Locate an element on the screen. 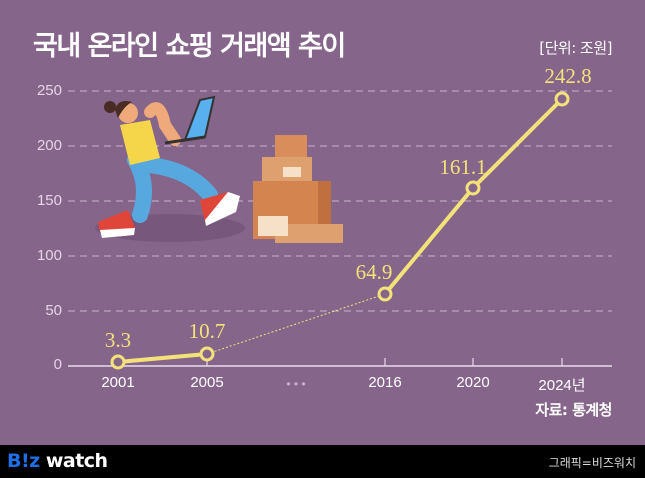  y-tick-50: 50 is located at coordinates (53, 310).